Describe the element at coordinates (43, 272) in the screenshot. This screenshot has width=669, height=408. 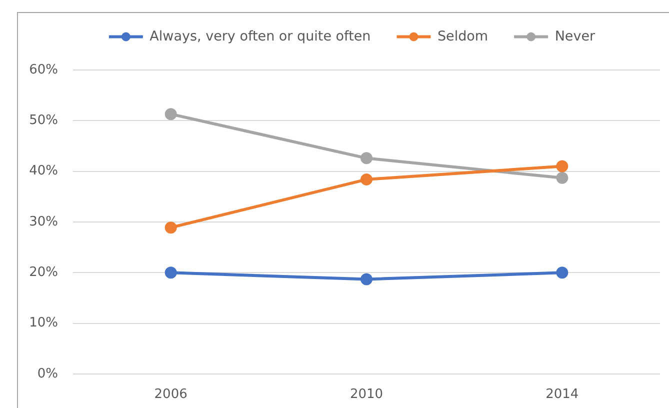
I see `y-tick-label: 20%` at that location.